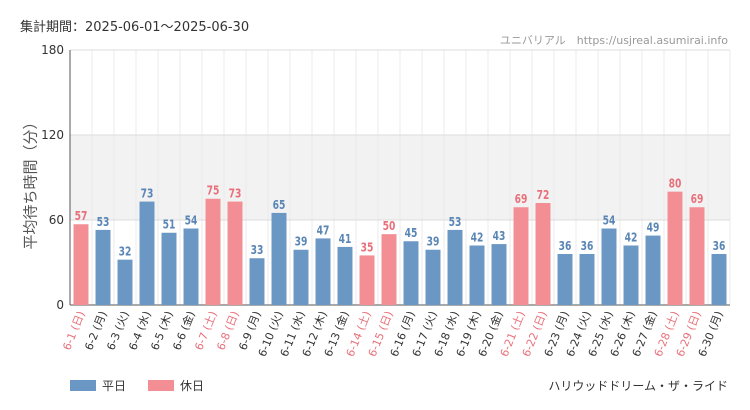 Image resolution: width=750 pixels, height=410 pixels. Describe the element at coordinates (125, 252) in the screenshot. I see `data-label: 32` at that location.